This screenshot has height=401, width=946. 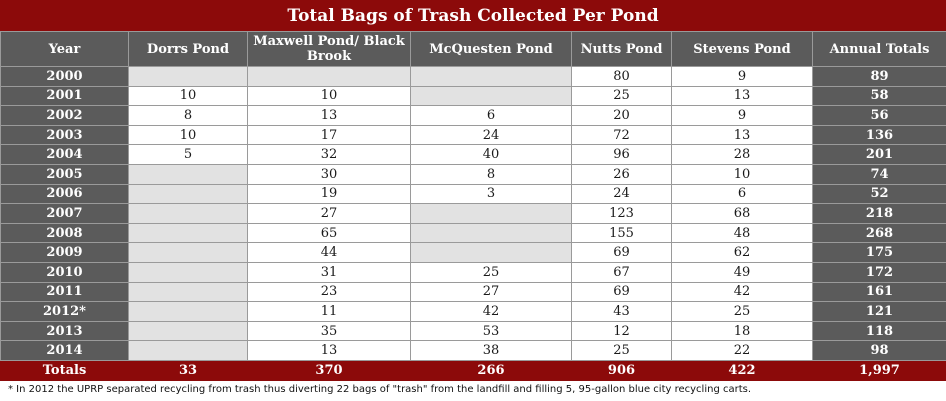 I want to click on cell-nutts-pond: 155, so click(x=621, y=233).